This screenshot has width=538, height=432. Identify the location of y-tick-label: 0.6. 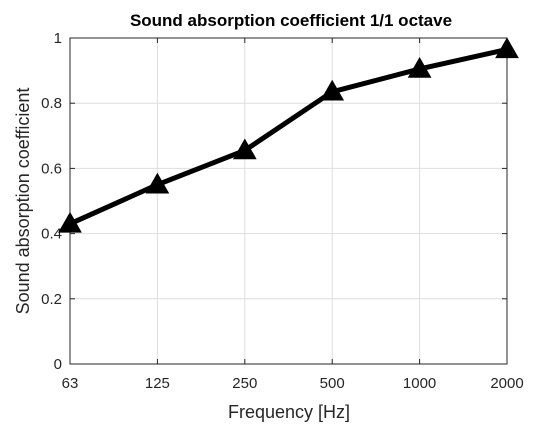
(51, 168).